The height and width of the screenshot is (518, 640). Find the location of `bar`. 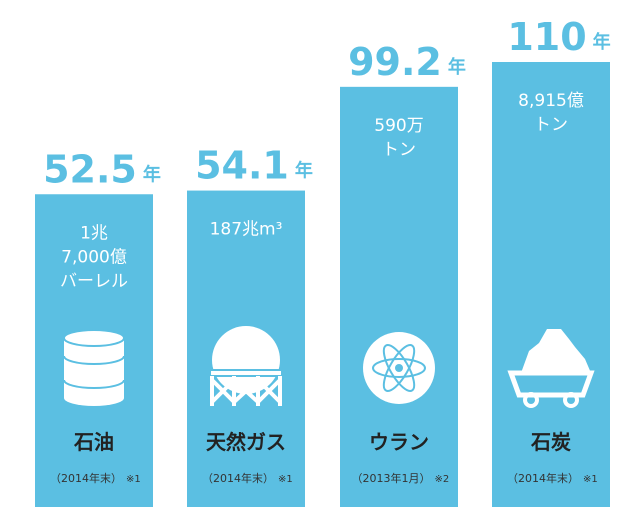

bar is located at coordinates (399, 296).